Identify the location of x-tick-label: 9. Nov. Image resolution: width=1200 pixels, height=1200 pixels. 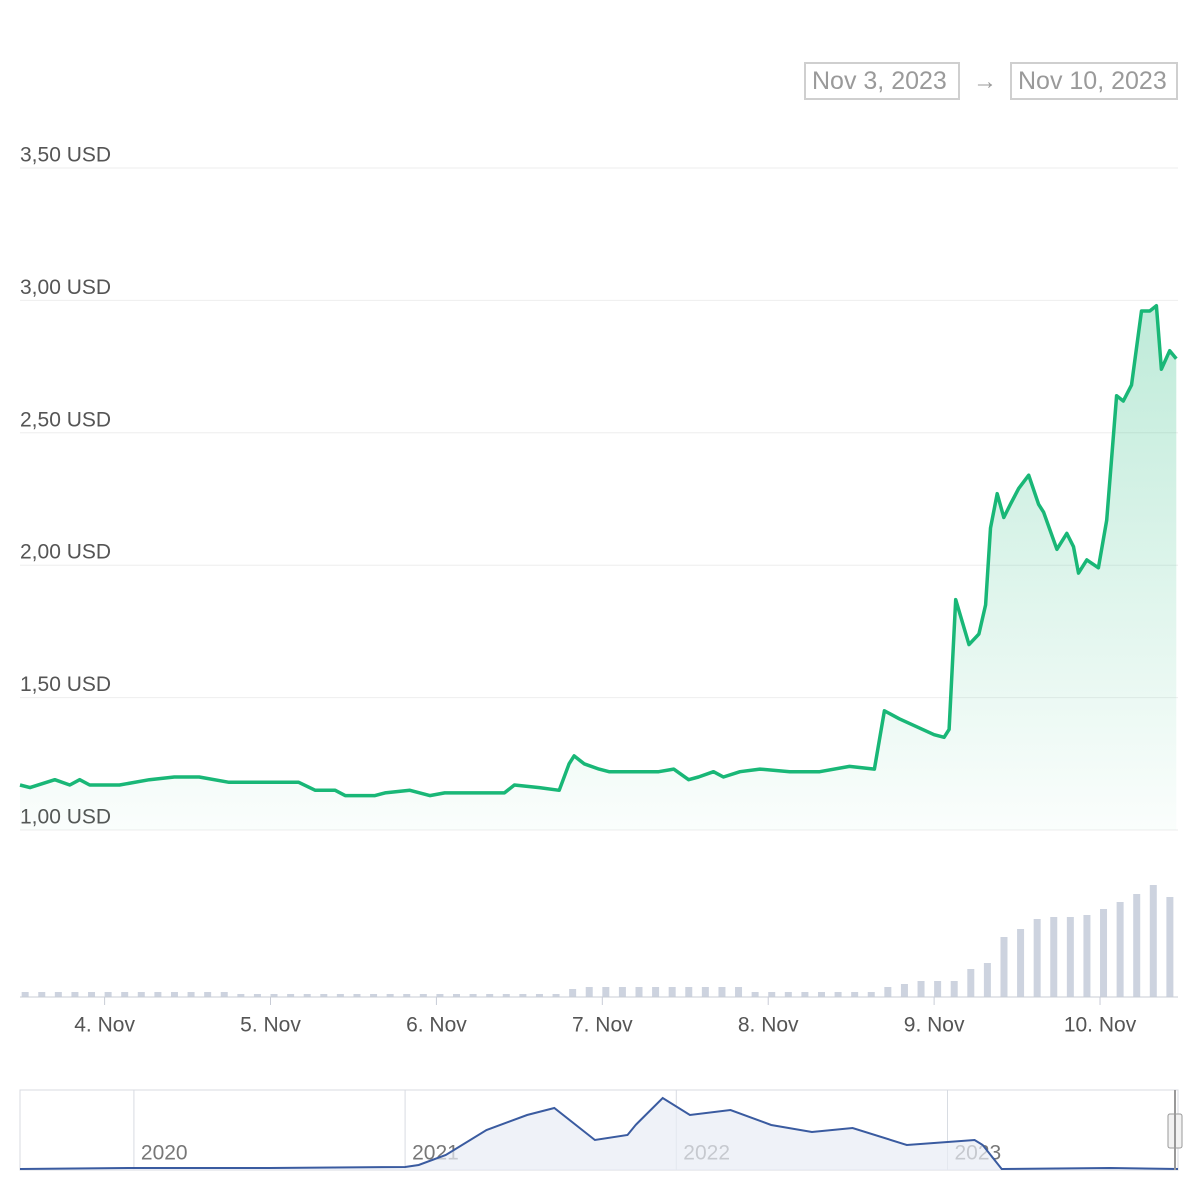
(934, 1025).